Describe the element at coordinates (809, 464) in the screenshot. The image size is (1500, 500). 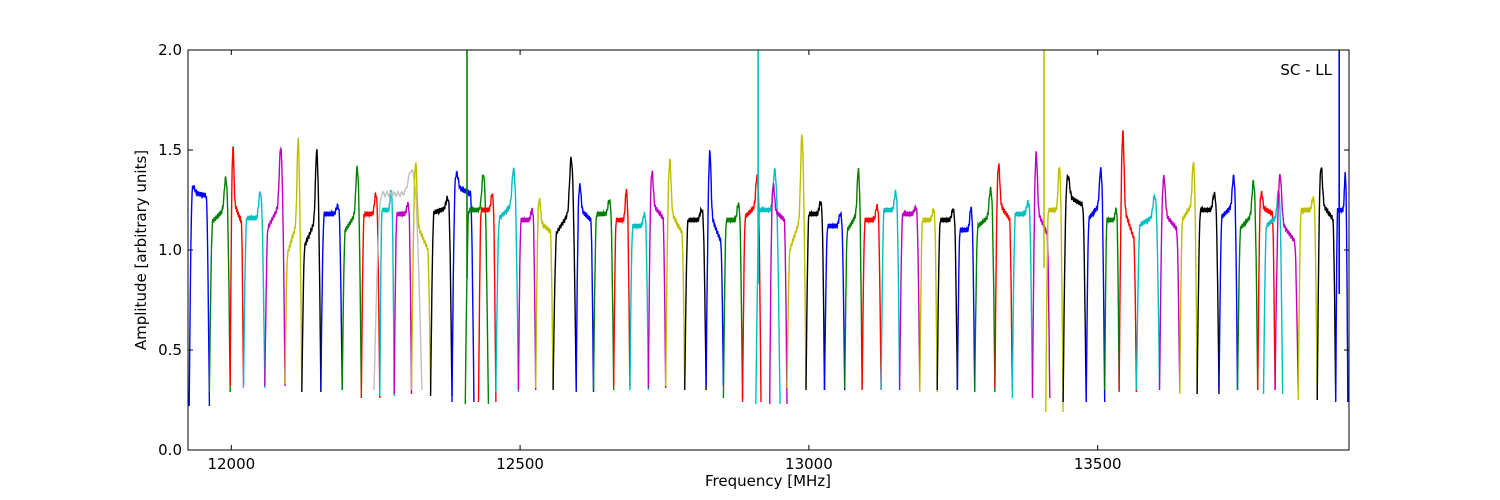
I see `x-tick-label: 13000` at that location.